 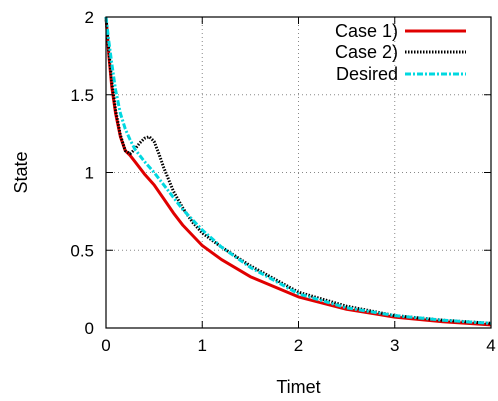 I want to click on x-tick-label: 2, so click(x=298, y=345).